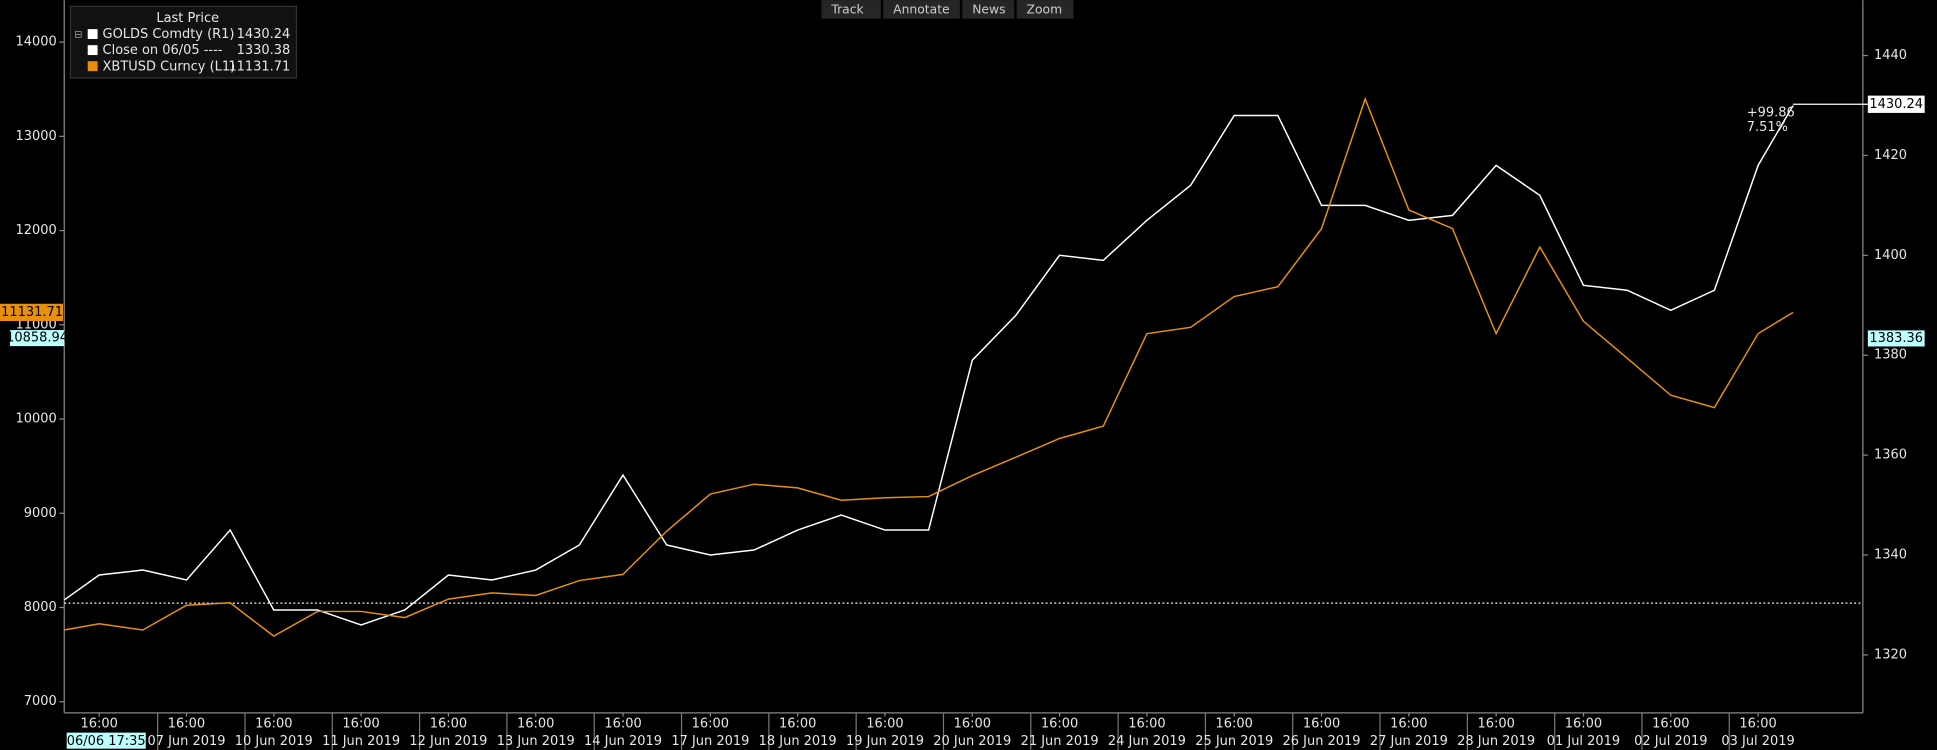 The width and height of the screenshot is (1937, 750). Describe the element at coordinates (1771, 112) in the screenshot. I see `change-annotation: +99.86` at that location.